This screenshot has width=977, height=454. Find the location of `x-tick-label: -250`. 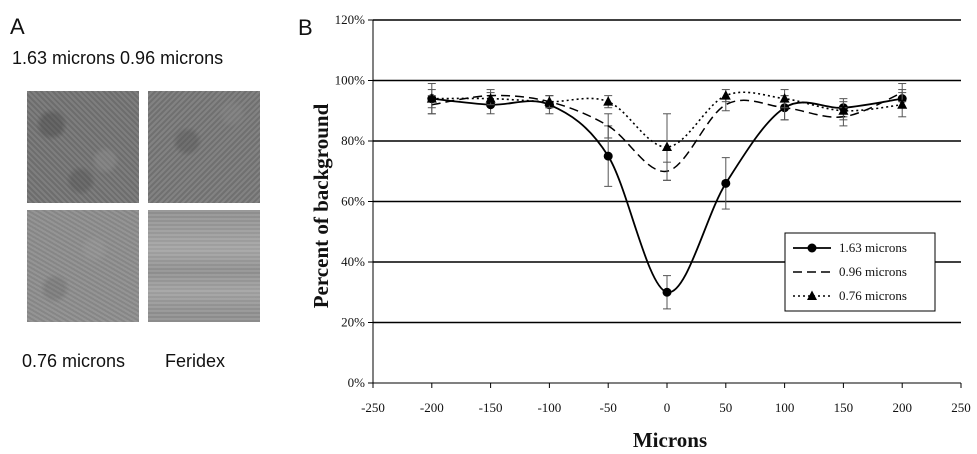

x-tick-label: -250 is located at coordinates (373, 407).